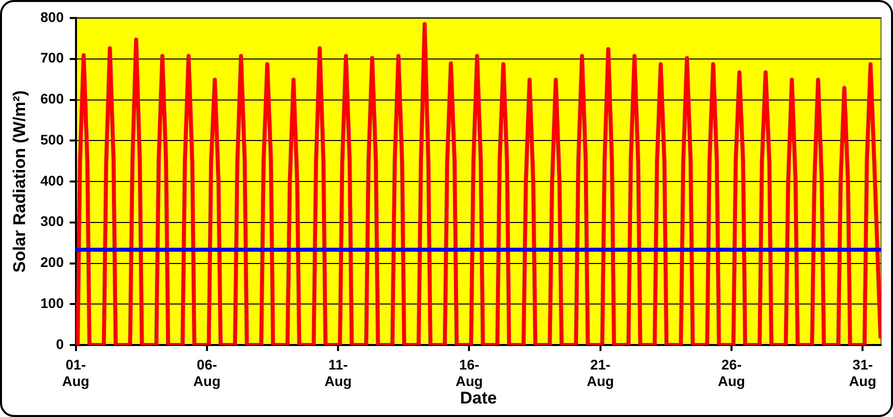  Describe the element at coordinates (469, 373) in the screenshot. I see `x-tick-label: 16-Aug` at that location.